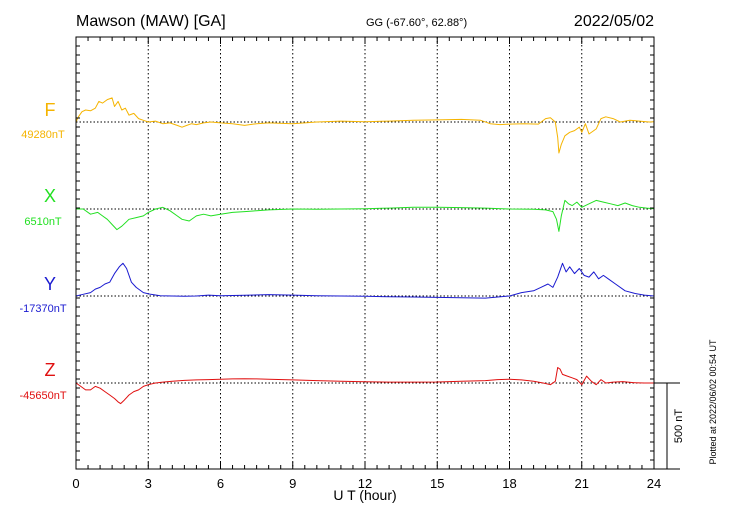 This screenshot has height=520, width=730. I want to click on series-name-z: Z, so click(50, 370).